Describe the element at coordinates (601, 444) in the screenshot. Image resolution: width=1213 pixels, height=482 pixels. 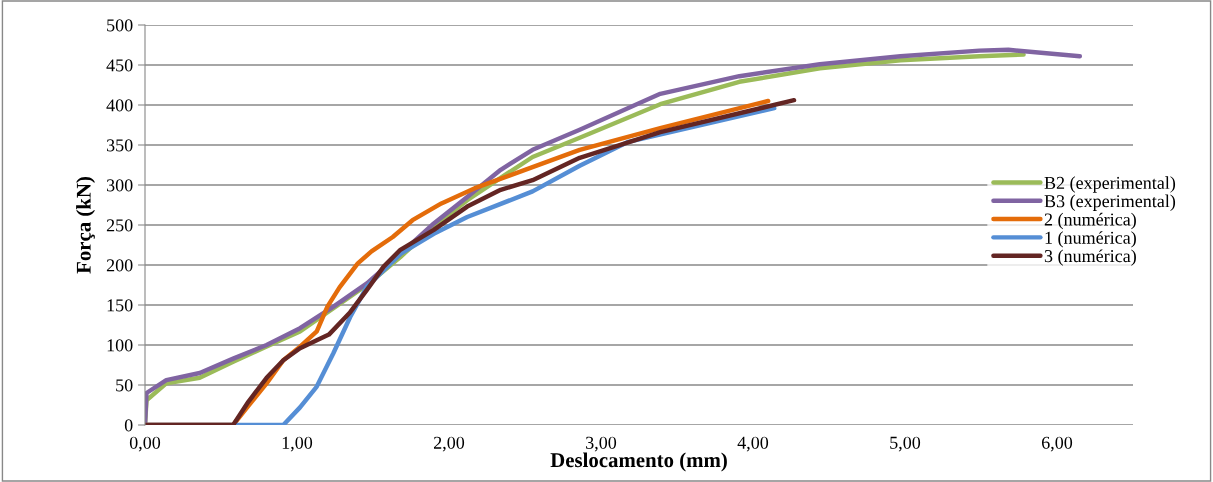
I see `x-tick-label: 3,00` at that location.